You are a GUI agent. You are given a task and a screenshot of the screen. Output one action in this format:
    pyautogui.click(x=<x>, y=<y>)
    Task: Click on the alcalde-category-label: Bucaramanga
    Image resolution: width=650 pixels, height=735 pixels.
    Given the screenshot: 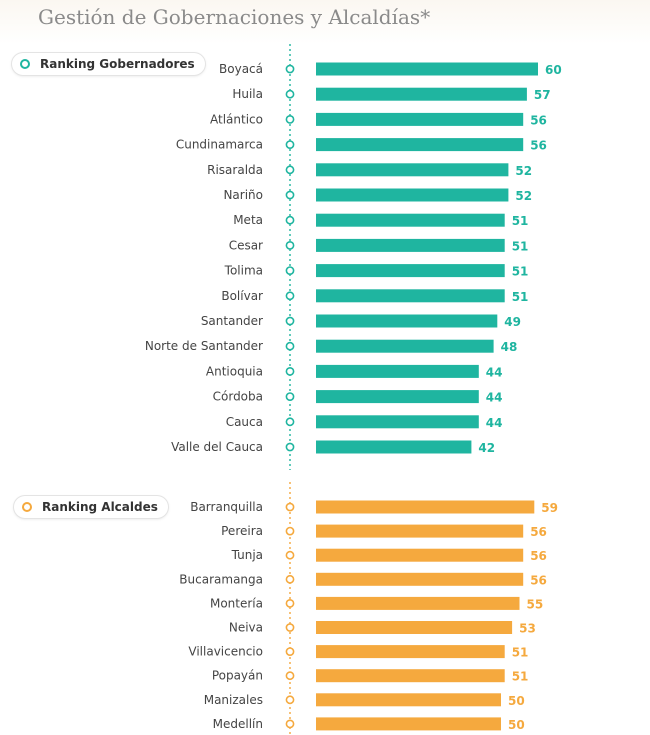 What is the action you would take?
    pyautogui.click(x=221, y=579)
    